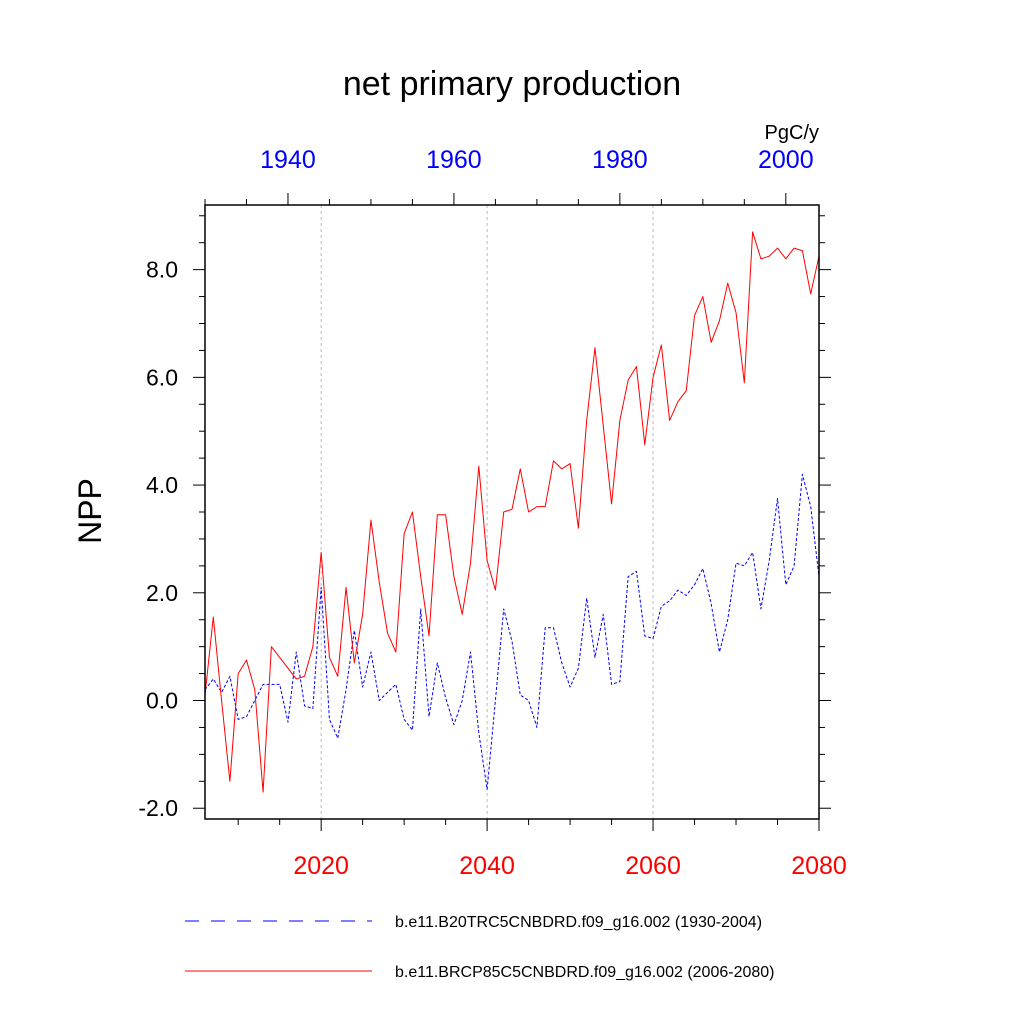 This screenshot has width=1024, height=1024. I want to click on x-top-tick-label: 1940, so click(288, 160).